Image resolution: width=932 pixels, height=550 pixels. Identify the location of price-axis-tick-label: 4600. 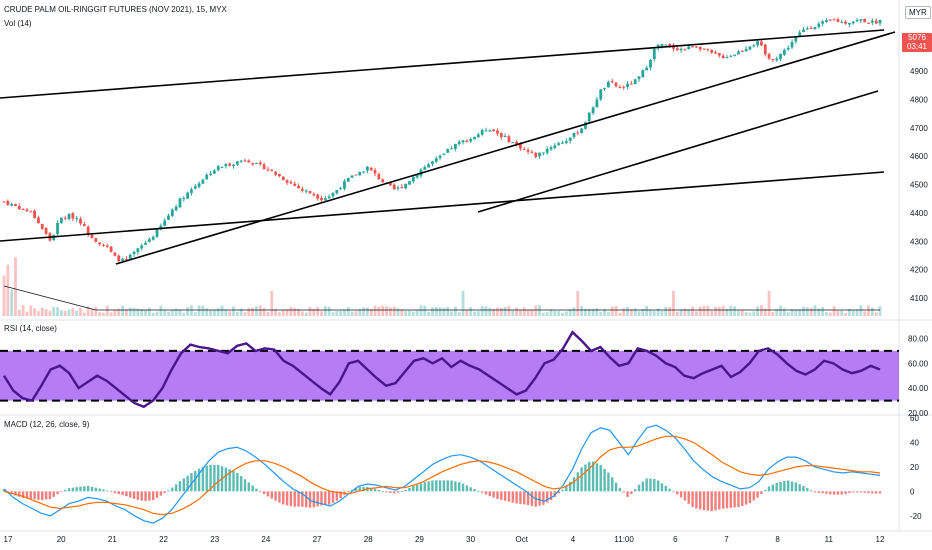
(919, 156).